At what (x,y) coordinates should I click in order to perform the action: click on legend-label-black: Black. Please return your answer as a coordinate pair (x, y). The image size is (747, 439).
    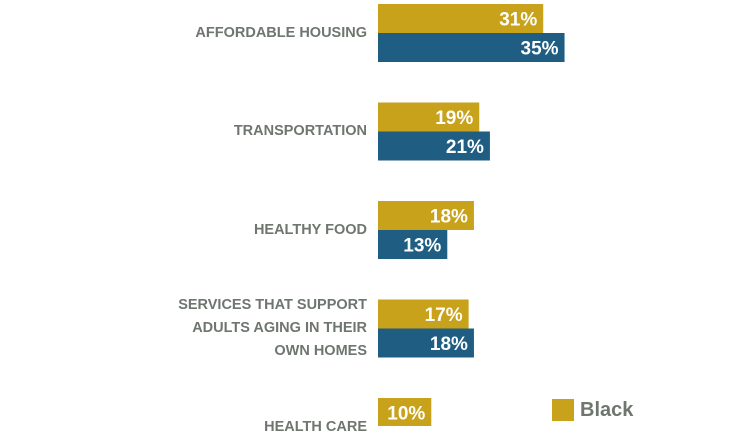
    Looking at the image, I should click on (607, 410).